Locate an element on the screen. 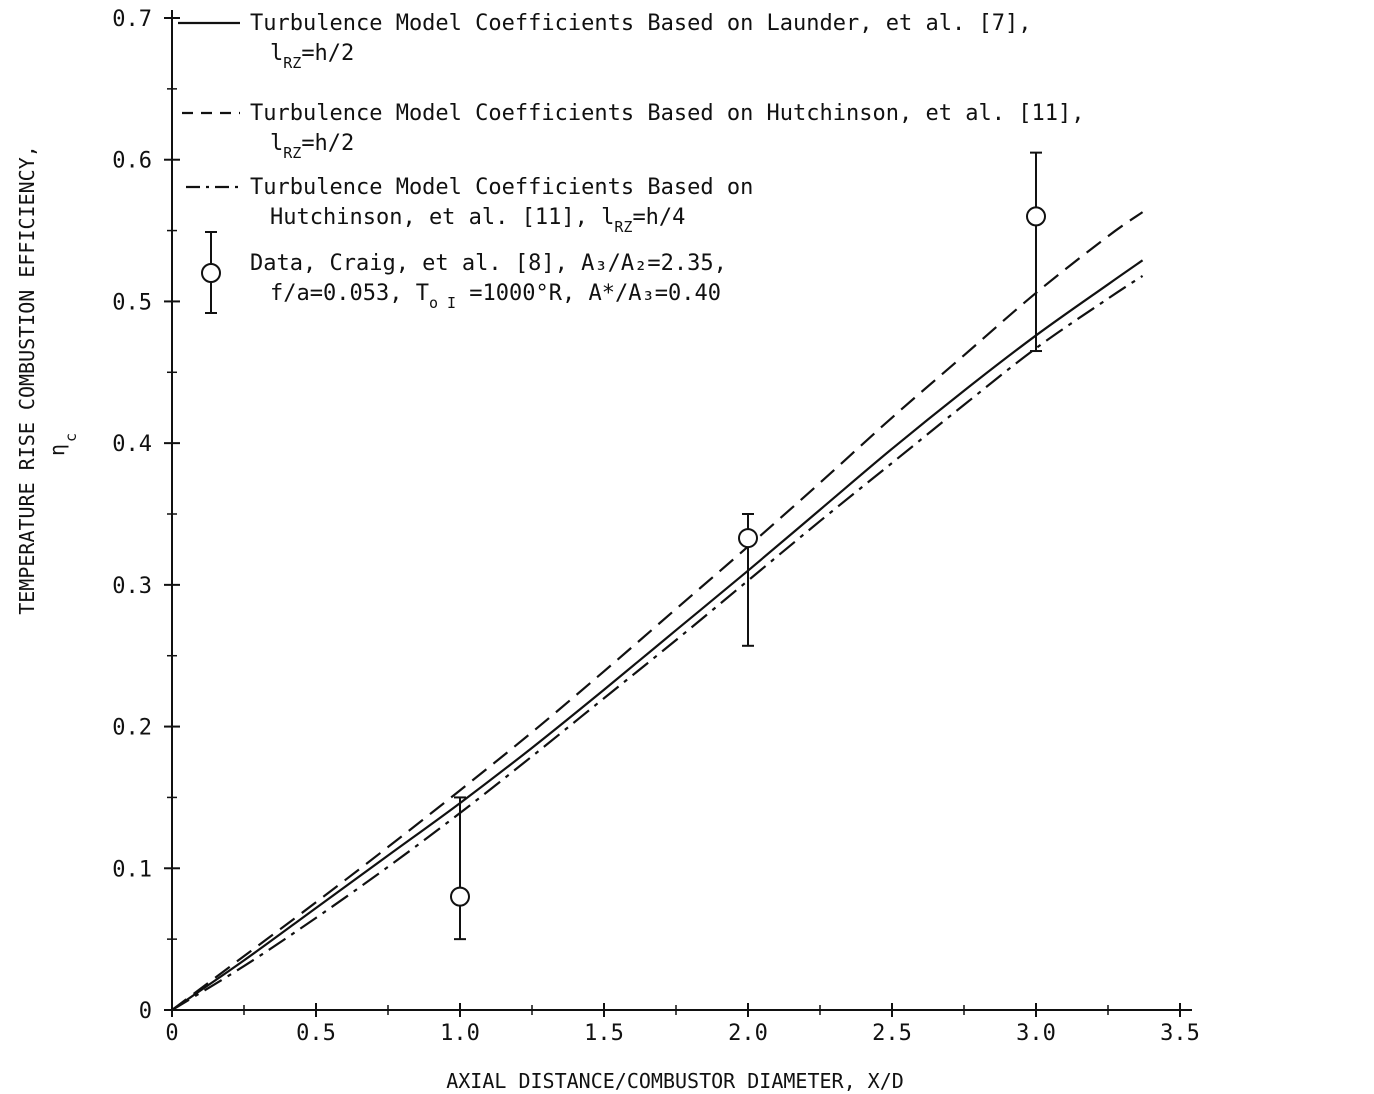  y-axis-symbol-sub: c is located at coordinates (71, 437).